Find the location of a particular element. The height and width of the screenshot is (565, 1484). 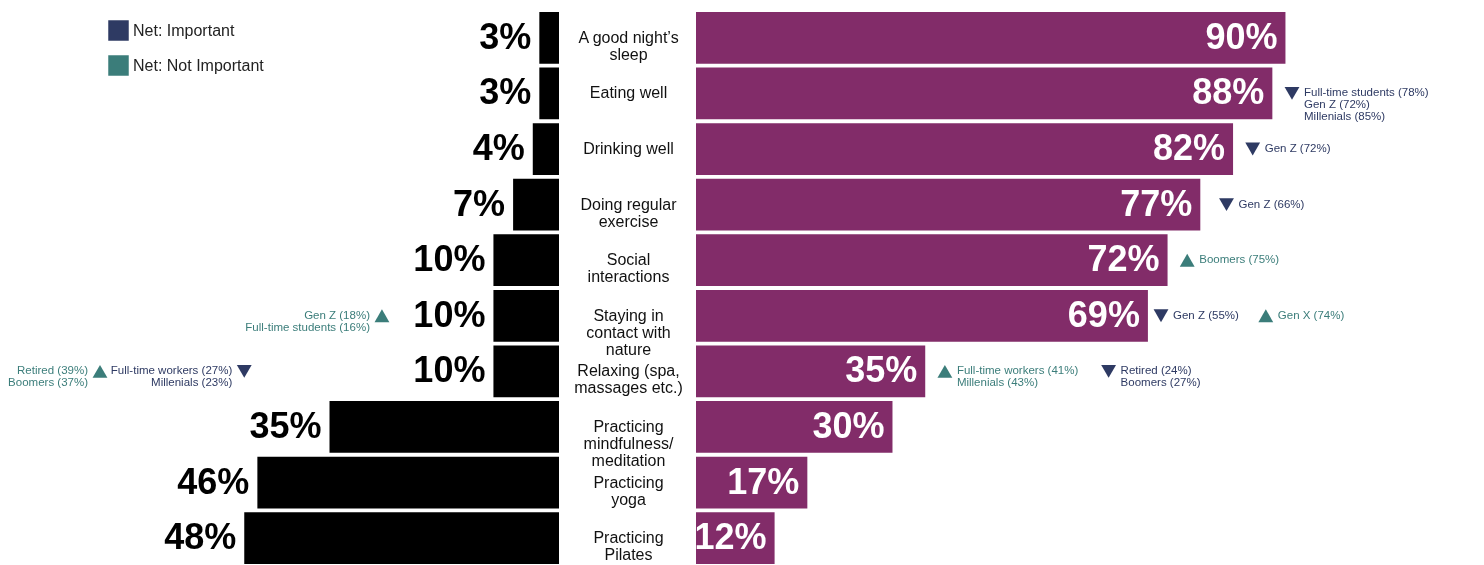

data-label: 82% is located at coordinates (1189, 148).